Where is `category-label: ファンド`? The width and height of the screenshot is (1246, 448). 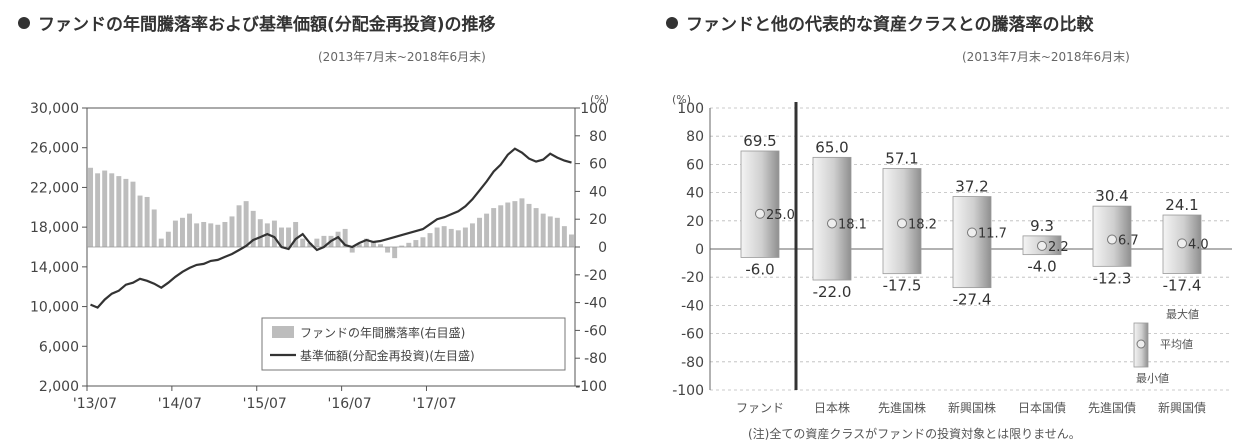 category-label: ファンド is located at coordinates (760, 408).